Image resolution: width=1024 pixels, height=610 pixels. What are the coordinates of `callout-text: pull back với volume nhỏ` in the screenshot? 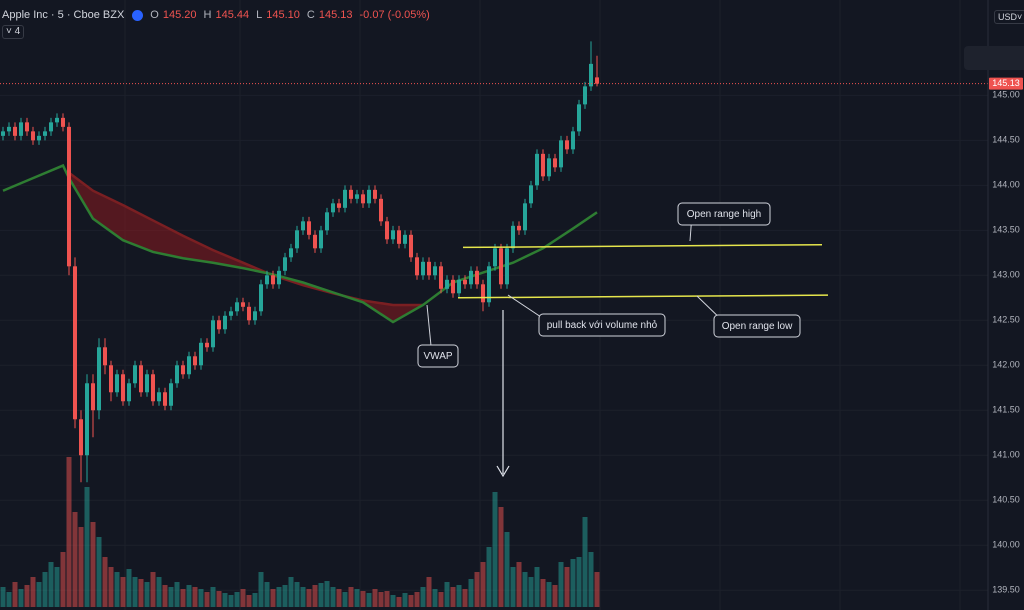 It's located at (602, 325).